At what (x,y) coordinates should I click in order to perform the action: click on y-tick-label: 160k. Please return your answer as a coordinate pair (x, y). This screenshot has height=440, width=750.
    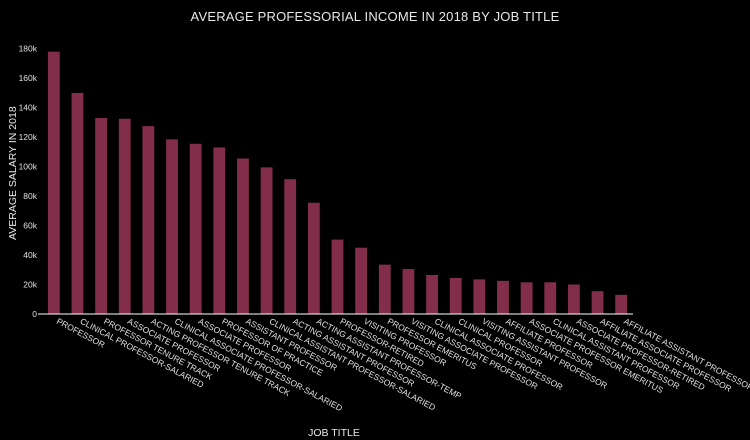
    Looking at the image, I should click on (28, 78).